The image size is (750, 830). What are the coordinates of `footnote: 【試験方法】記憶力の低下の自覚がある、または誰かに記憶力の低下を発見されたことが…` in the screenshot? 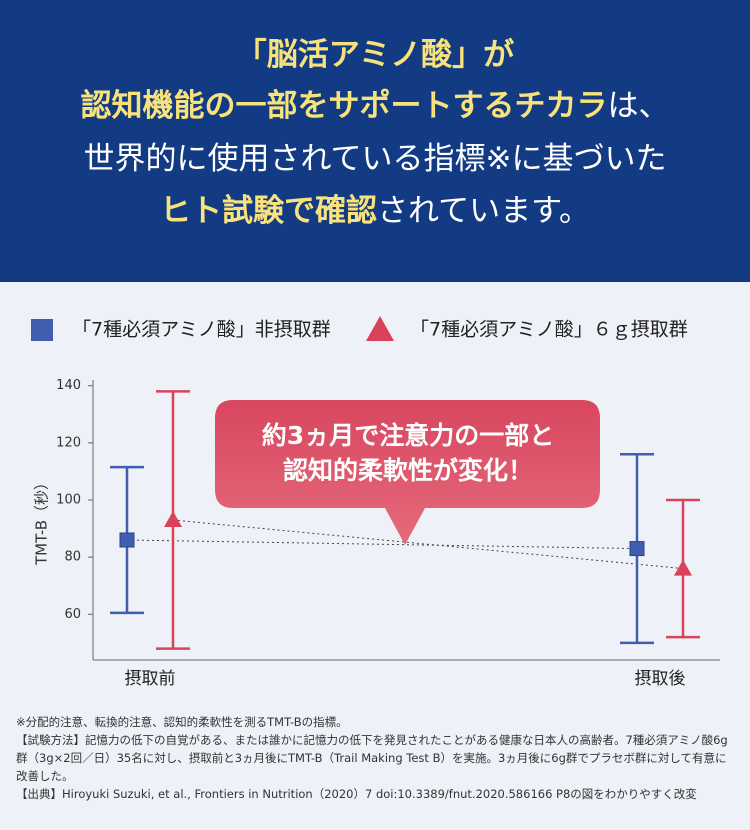 It's located at (372, 758).